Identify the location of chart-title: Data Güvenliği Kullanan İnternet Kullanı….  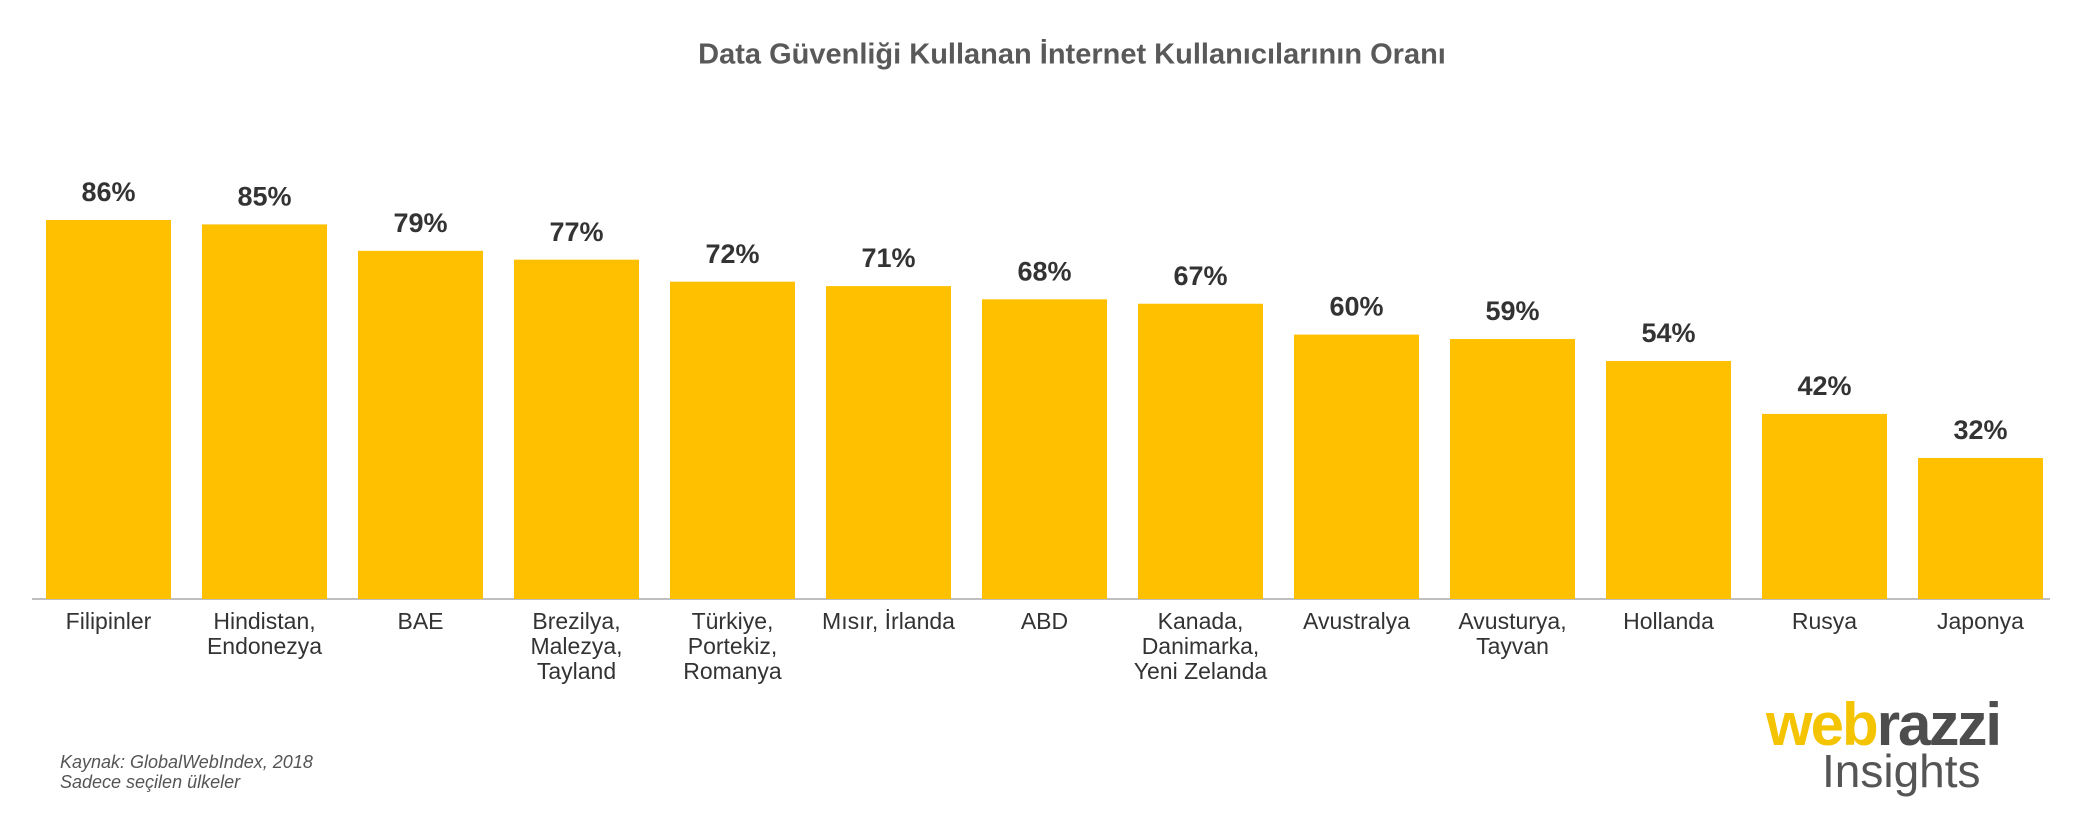
(1072, 55).